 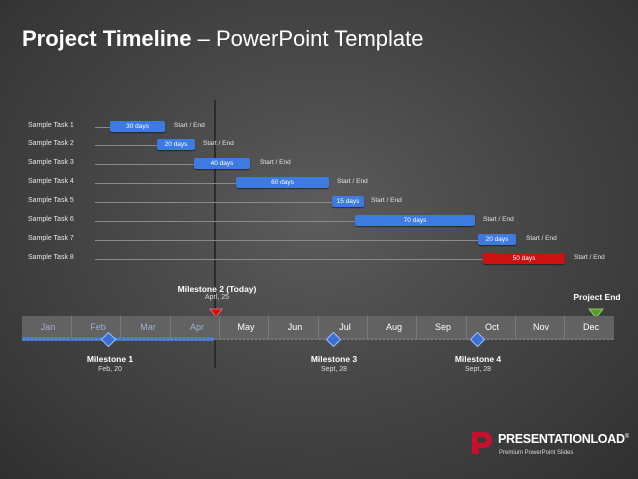 I want to click on task-label: Sample Task 3, so click(x=51, y=162).